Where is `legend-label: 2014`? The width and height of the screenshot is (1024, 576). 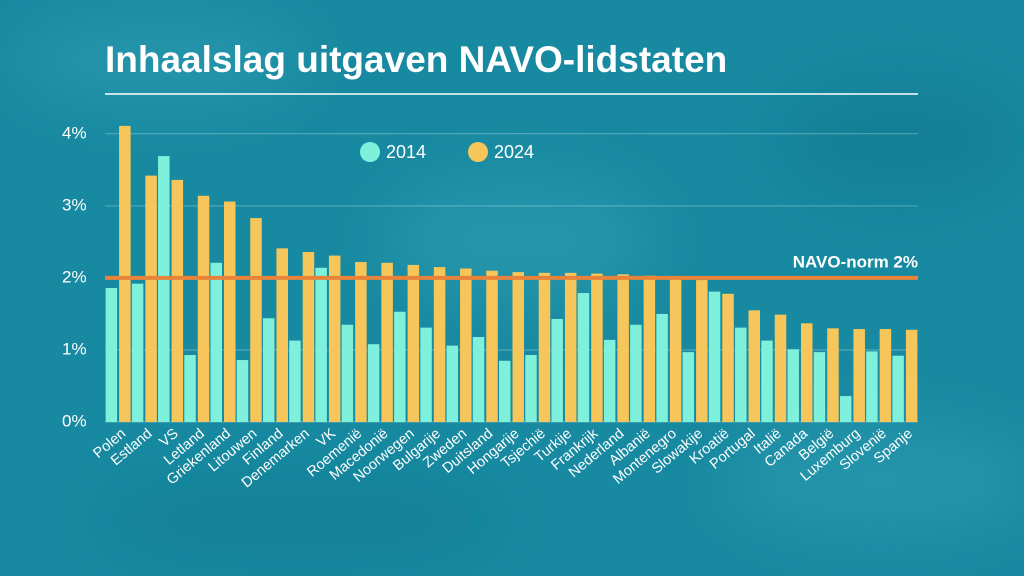
legend-label: 2014 is located at coordinates (406, 152).